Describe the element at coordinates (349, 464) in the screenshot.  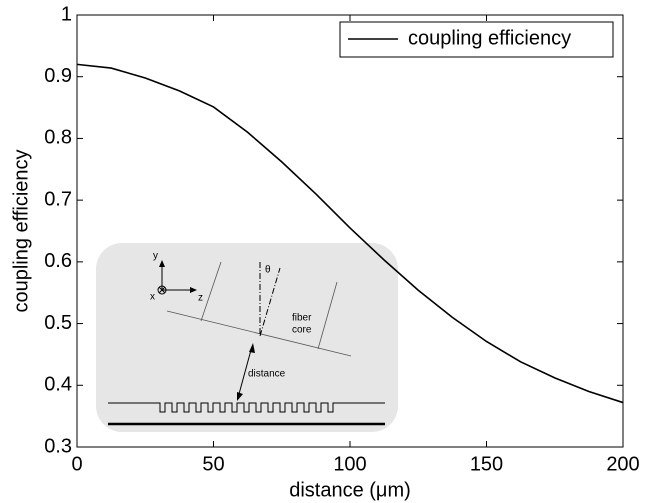
I see `x-tick-label: 100` at that location.